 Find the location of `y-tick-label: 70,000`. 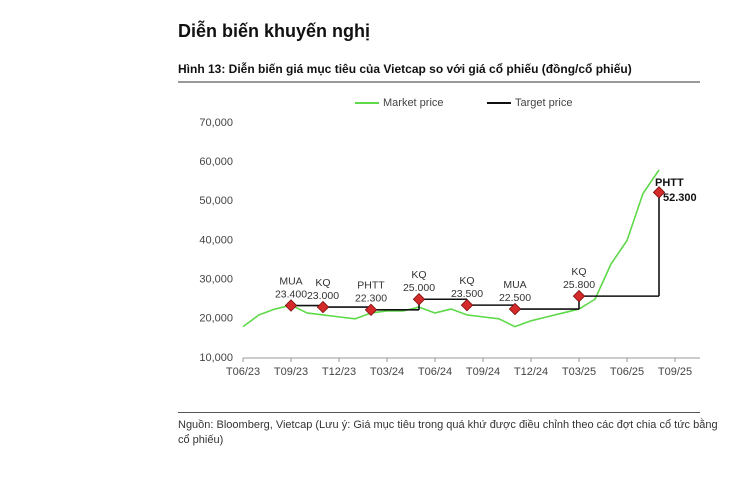

y-tick-label: 70,000 is located at coordinates (216, 123).